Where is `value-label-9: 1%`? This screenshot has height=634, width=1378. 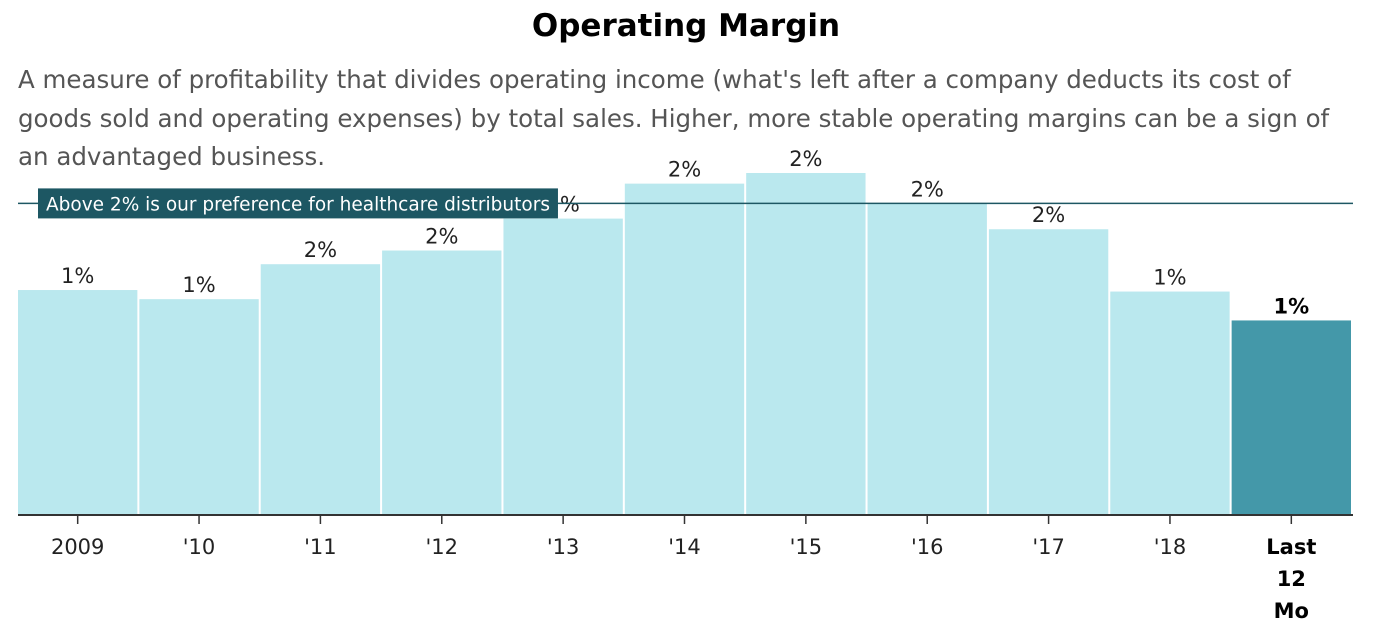
value-label-9: 1% is located at coordinates (1169, 278).